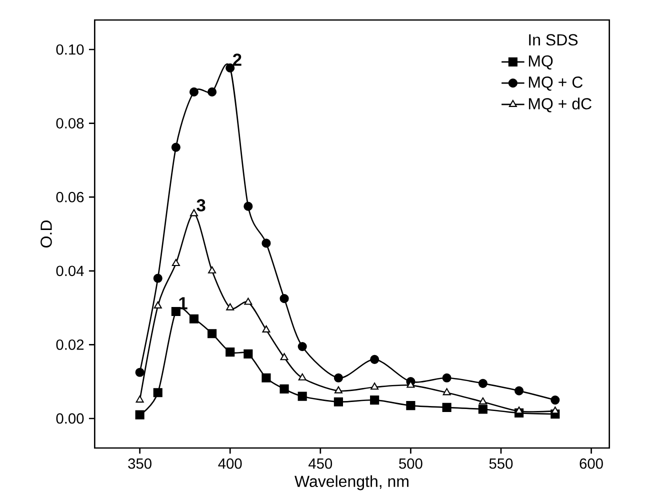 Image resolution: width=656 pixels, height=504 pixels. What do you see at coordinates (70, 197) in the screenshot?
I see `y-tick-label: 0.06` at bounding box center [70, 197].